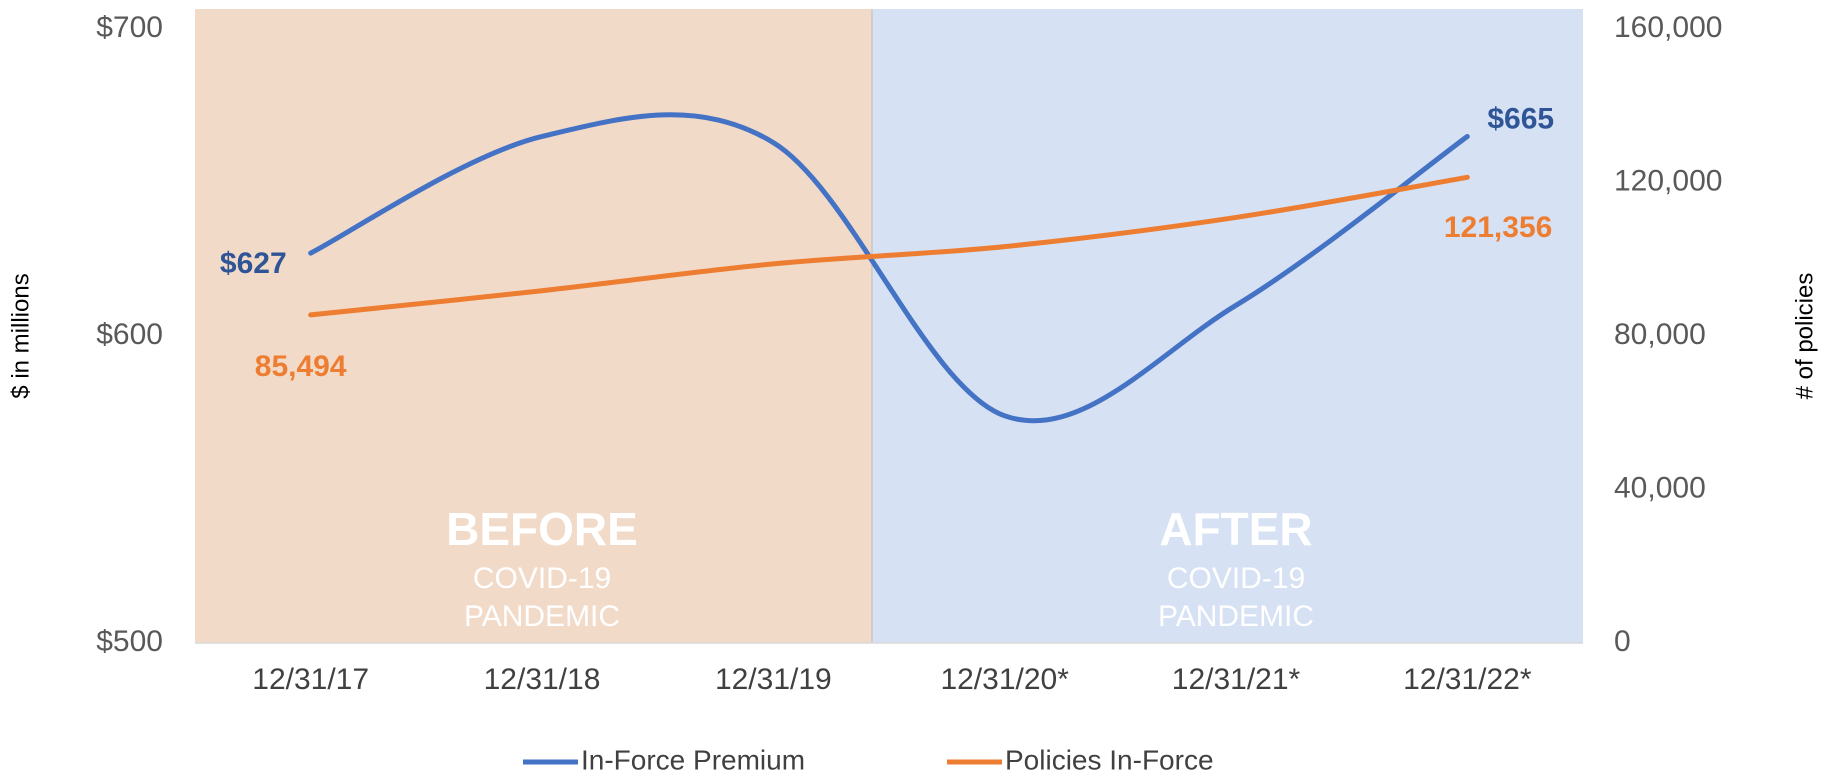 Image resolution: width=1822 pixels, height=775 pixels. What do you see at coordinates (1467, 679) in the screenshot?
I see `x-tick-label: 12/31/22*` at bounding box center [1467, 679].